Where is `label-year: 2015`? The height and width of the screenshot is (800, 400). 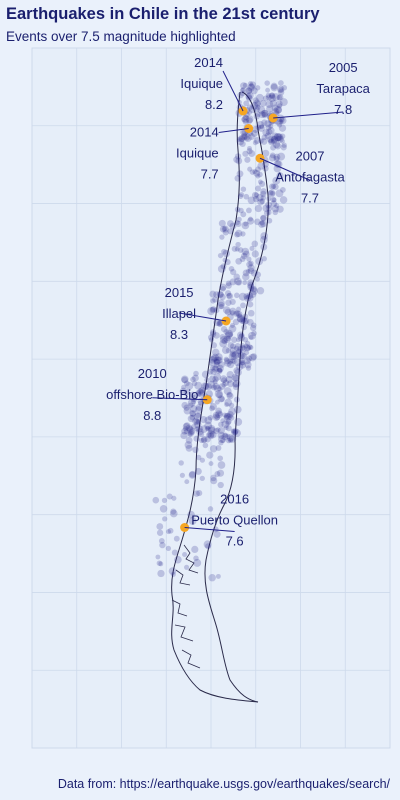
label-year: 2015 is located at coordinates (179, 292).